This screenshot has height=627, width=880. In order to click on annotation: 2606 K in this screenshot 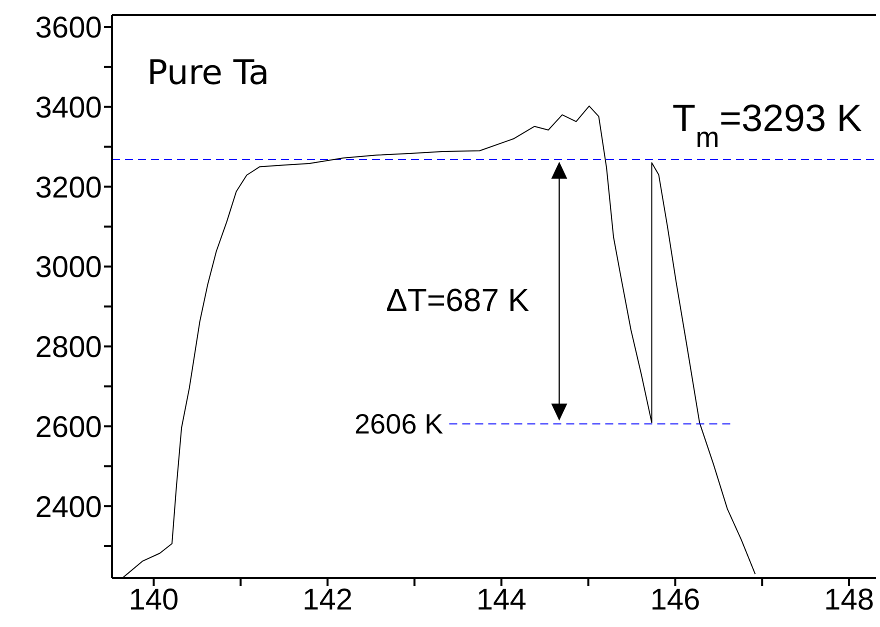, I will do `click(399, 424)`.